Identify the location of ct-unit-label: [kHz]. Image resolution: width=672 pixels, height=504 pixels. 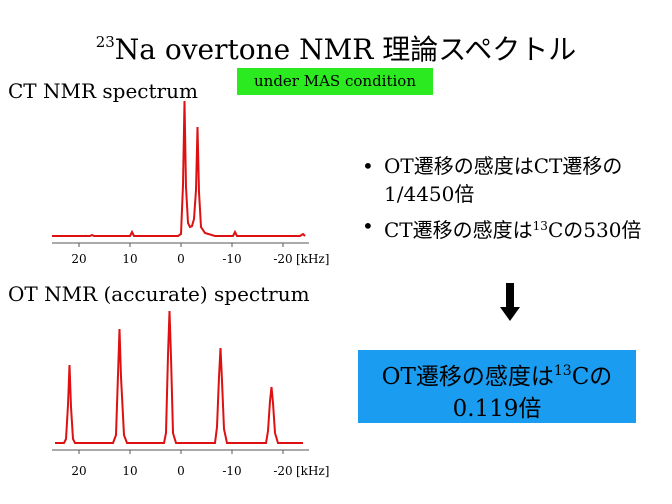
(312, 259).